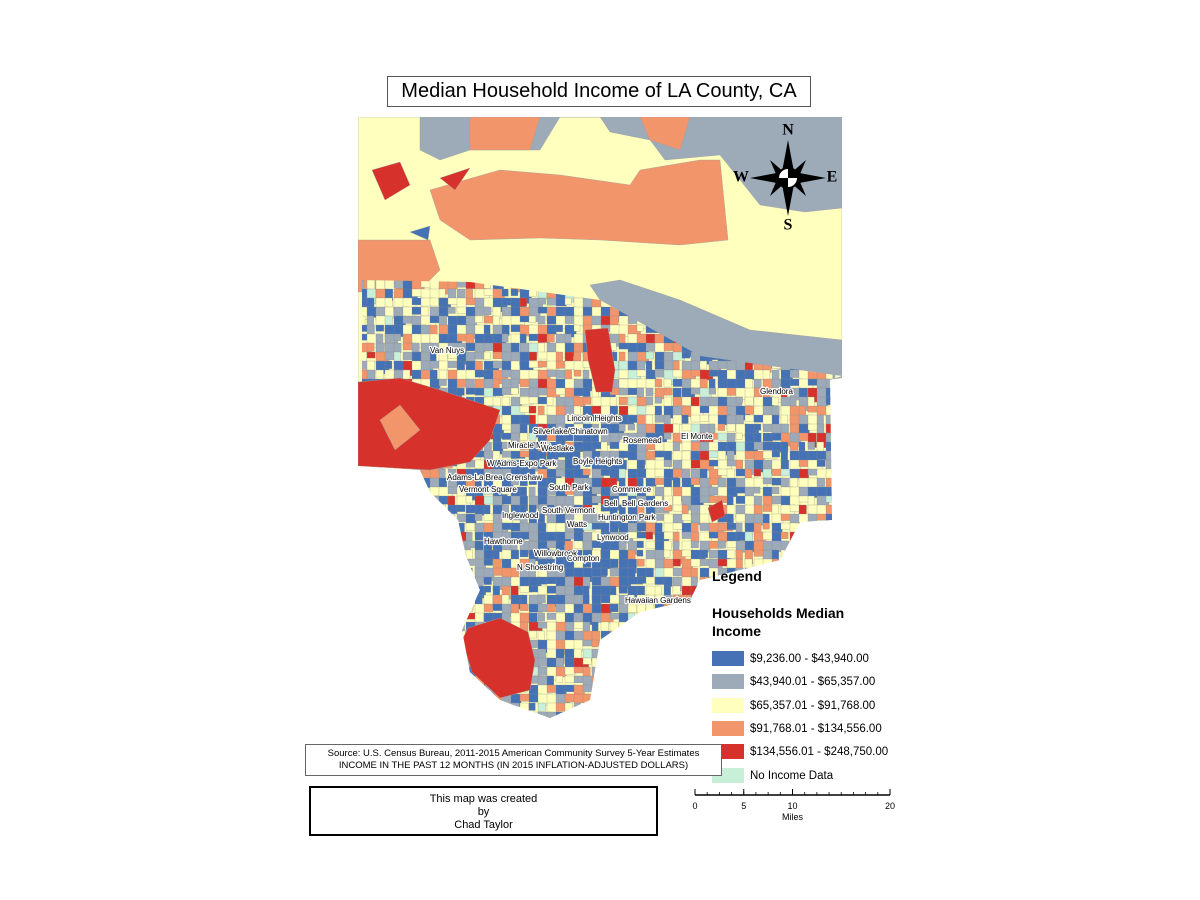 The height and width of the screenshot is (900, 1200). What do you see at coordinates (778, 622) in the screenshot?
I see `legend-subtitle: Households Median Income` at bounding box center [778, 622].